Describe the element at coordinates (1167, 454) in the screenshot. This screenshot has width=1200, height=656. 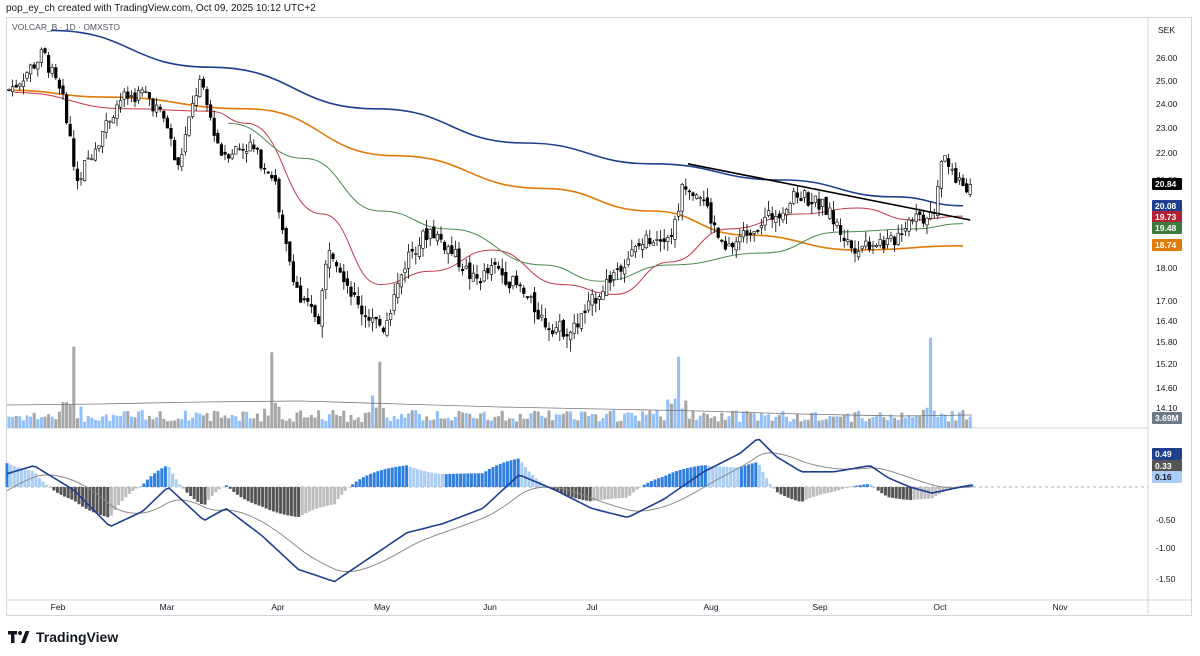
I see `macd-badge: 0.49` at that location.